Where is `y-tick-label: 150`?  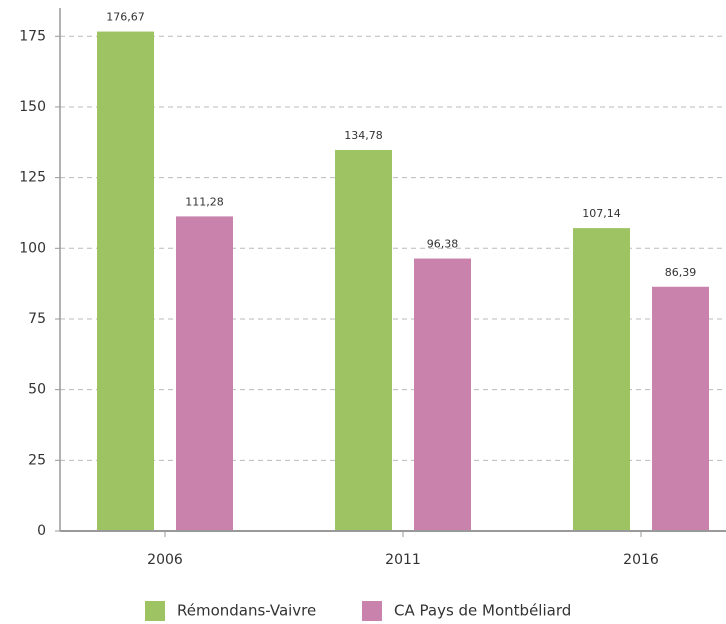 y-tick-label: 150 is located at coordinates (32, 107).